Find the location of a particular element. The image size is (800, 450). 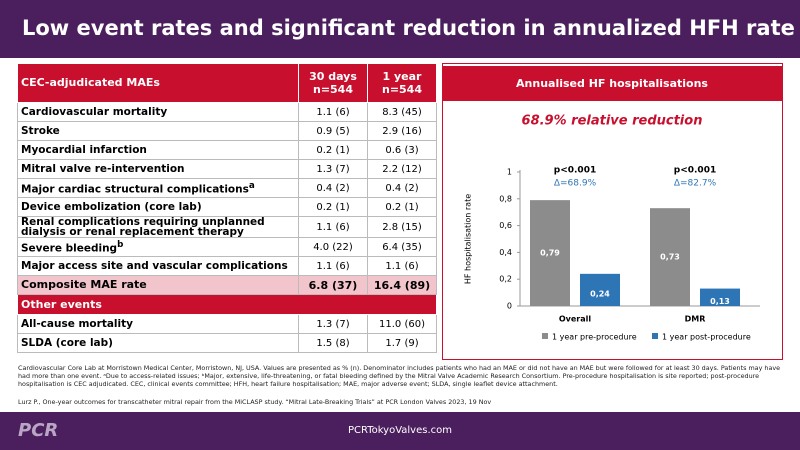

row-value: 0.6 (3) is located at coordinates (402, 150).